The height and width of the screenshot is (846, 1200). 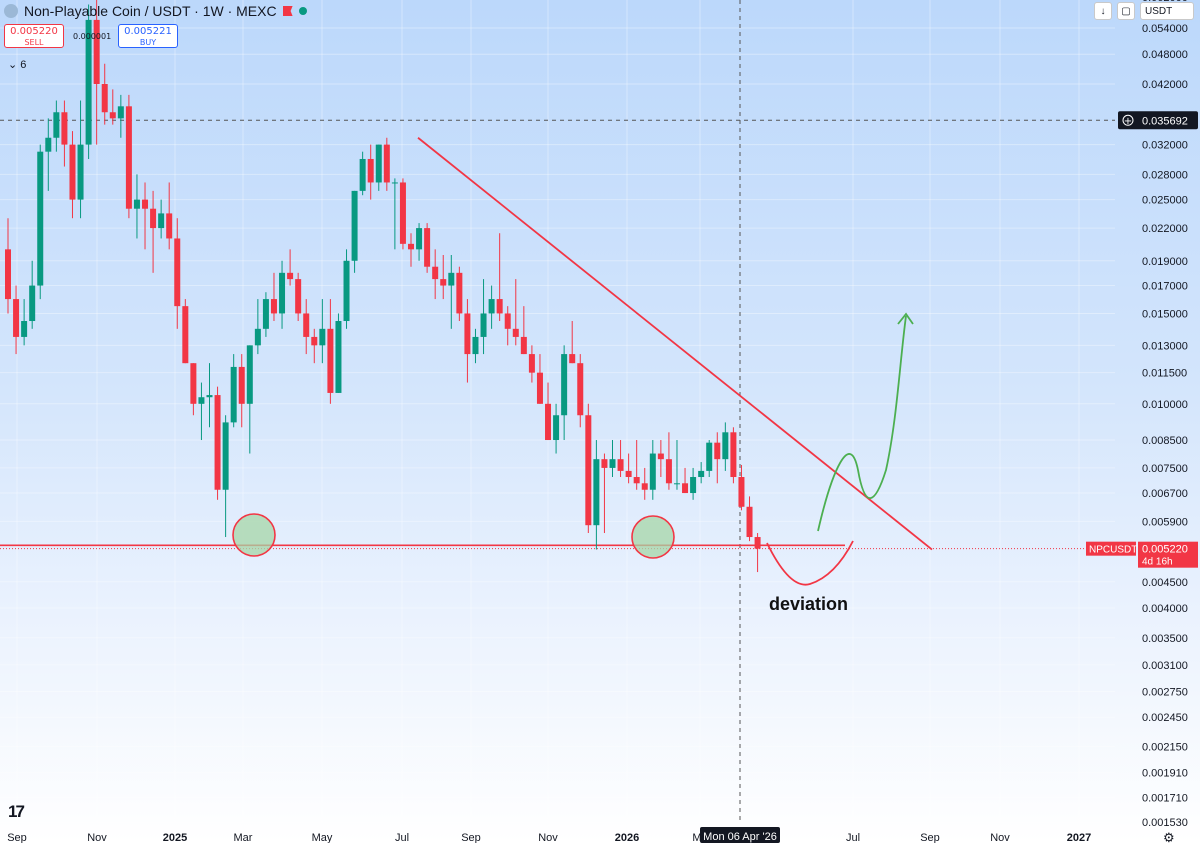 What do you see at coordinates (287, 11) in the screenshot?
I see `flag-icon` at bounding box center [287, 11].